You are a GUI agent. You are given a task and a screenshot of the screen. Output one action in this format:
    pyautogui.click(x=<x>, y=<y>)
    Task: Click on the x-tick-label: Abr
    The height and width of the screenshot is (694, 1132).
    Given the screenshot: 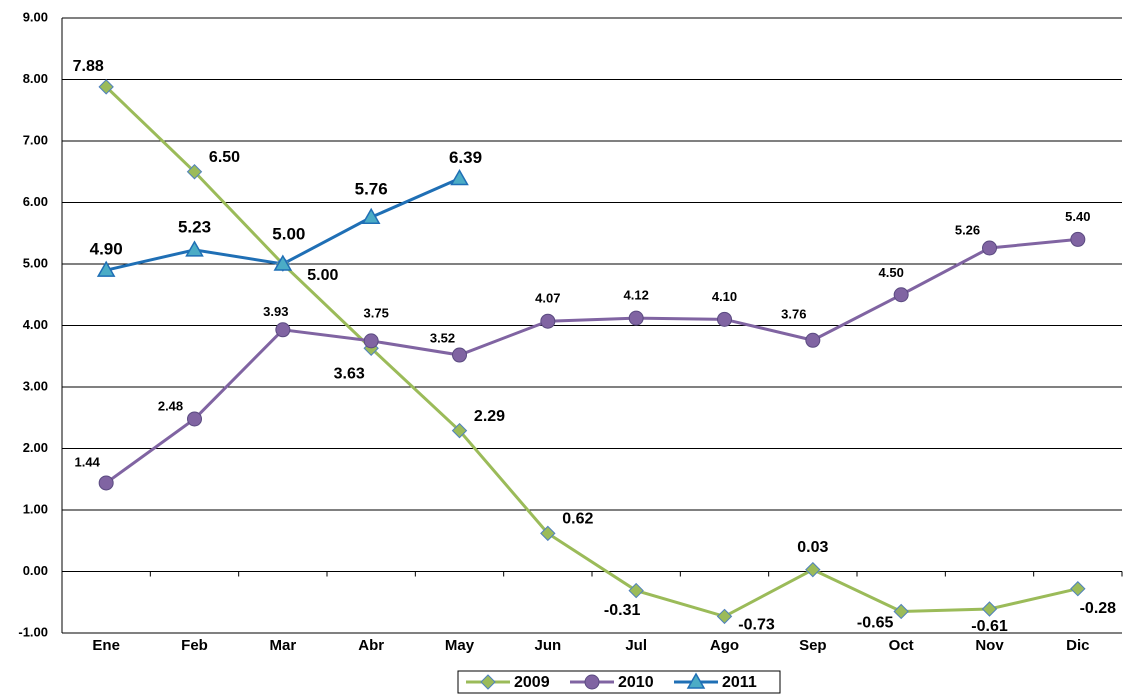 What is the action you would take?
    pyautogui.click(x=371, y=645)
    